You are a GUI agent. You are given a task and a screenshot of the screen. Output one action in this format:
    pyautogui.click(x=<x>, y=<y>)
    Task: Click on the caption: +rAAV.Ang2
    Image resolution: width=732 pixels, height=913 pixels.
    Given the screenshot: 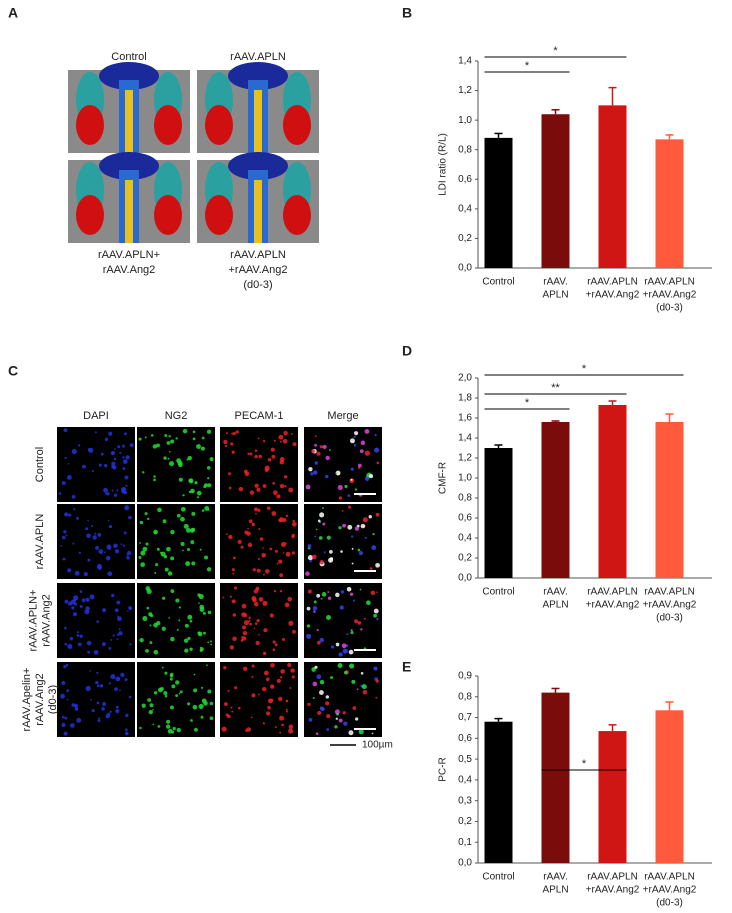 What is the action you would take?
    pyautogui.click(x=257, y=270)
    